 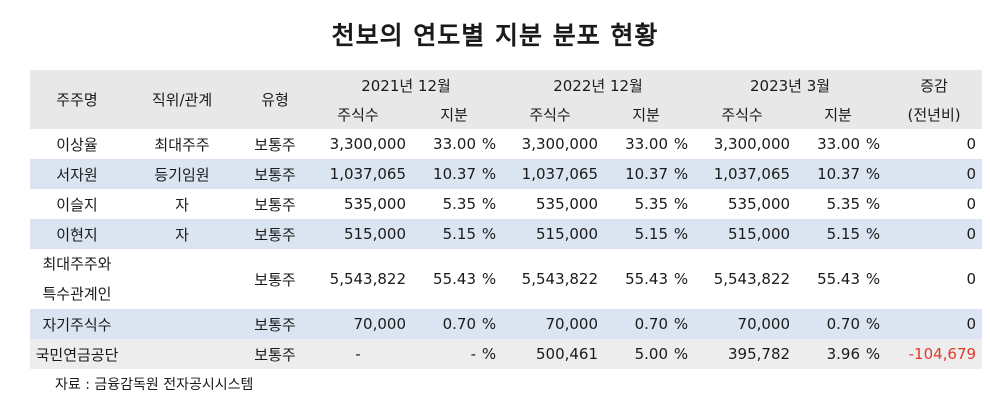 What do you see at coordinates (550, 324) in the screenshot?
I see `shares-2022: 70,000` at bounding box center [550, 324].